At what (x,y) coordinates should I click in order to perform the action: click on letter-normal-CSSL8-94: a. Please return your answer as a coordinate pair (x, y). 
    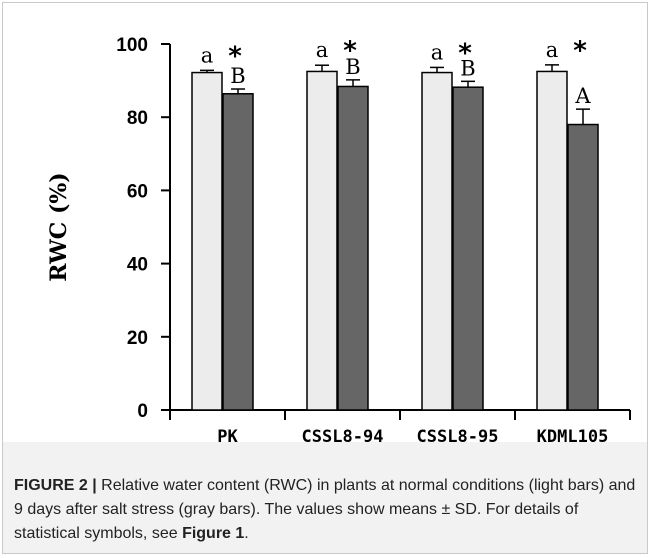
    Looking at the image, I should click on (322, 50).